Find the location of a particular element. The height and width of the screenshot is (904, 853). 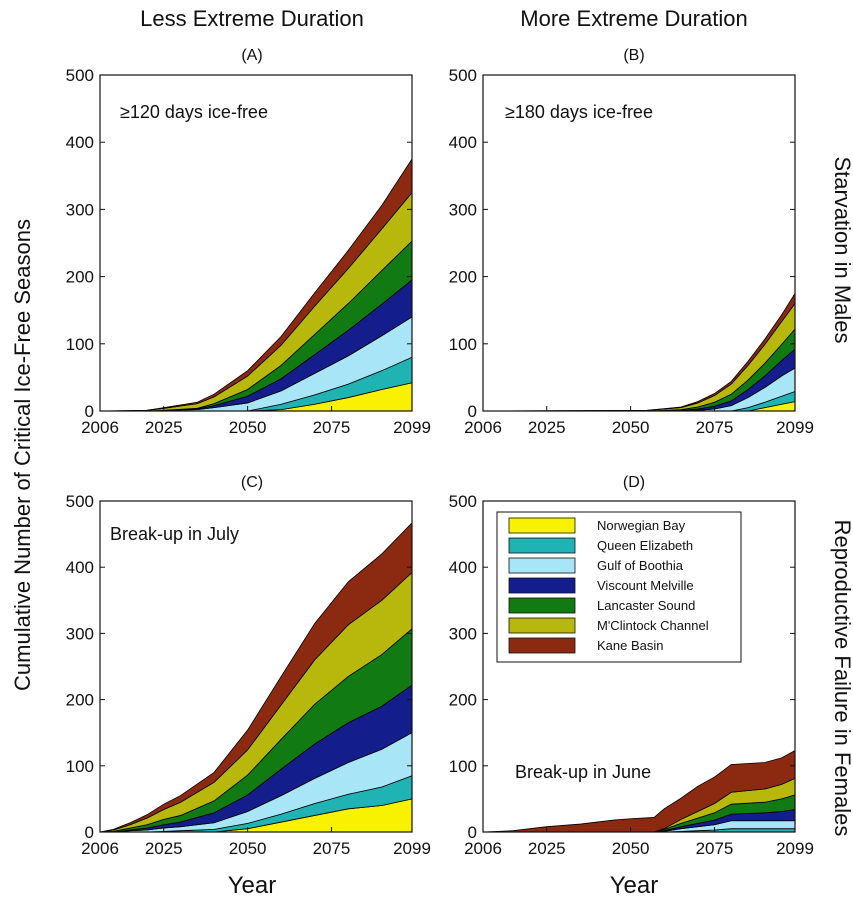

x-axis-label-right: Year is located at coordinates (634, 885).